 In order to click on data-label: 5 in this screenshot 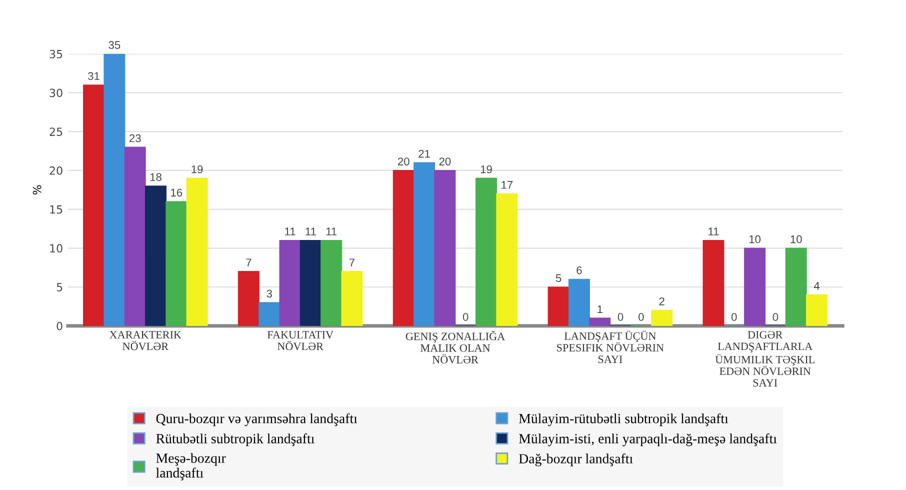, I will do `click(559, 278)`.